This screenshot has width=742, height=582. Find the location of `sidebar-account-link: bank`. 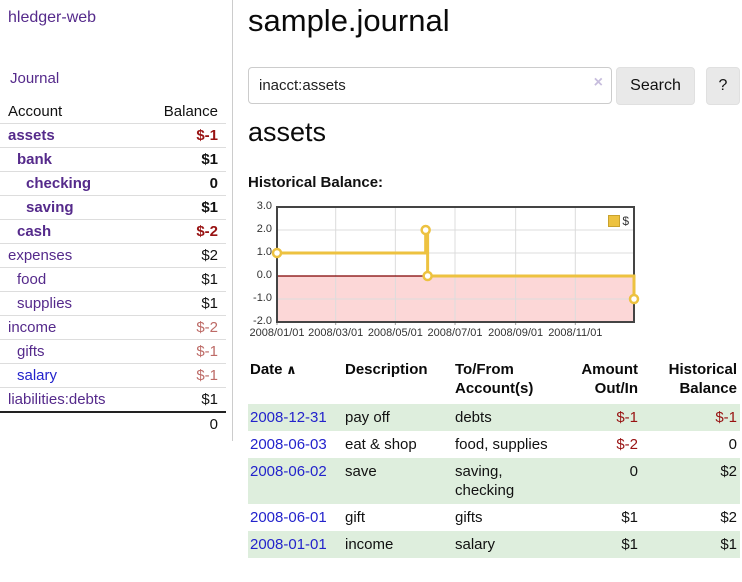

sidebar-account-link: bank is located at coordinates (35, 159).